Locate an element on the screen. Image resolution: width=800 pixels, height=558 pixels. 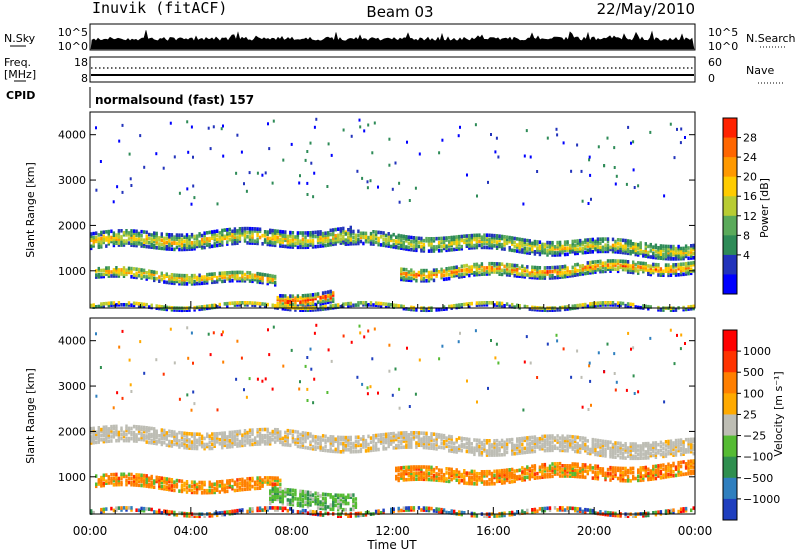
nsky-series is located at coordinates (392, 39).